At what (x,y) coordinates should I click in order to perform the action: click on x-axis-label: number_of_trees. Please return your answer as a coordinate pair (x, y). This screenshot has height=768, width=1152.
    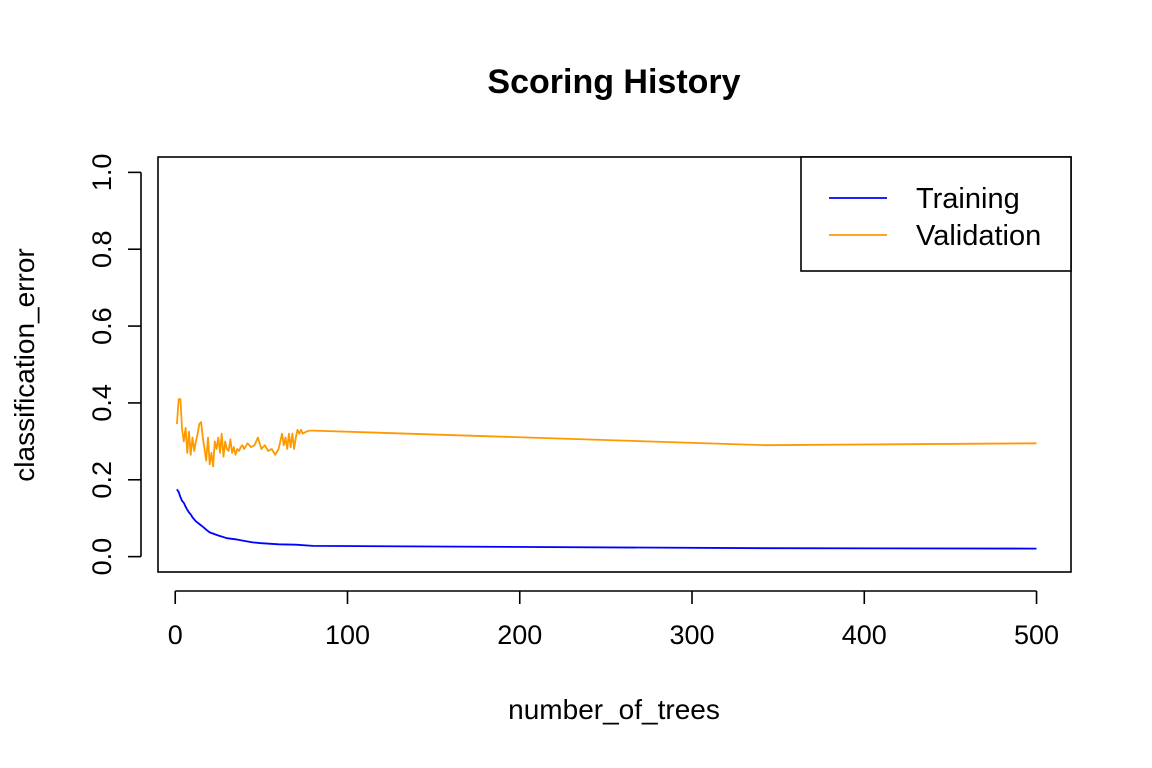
    Looking at the image, I should click on (614, 709).